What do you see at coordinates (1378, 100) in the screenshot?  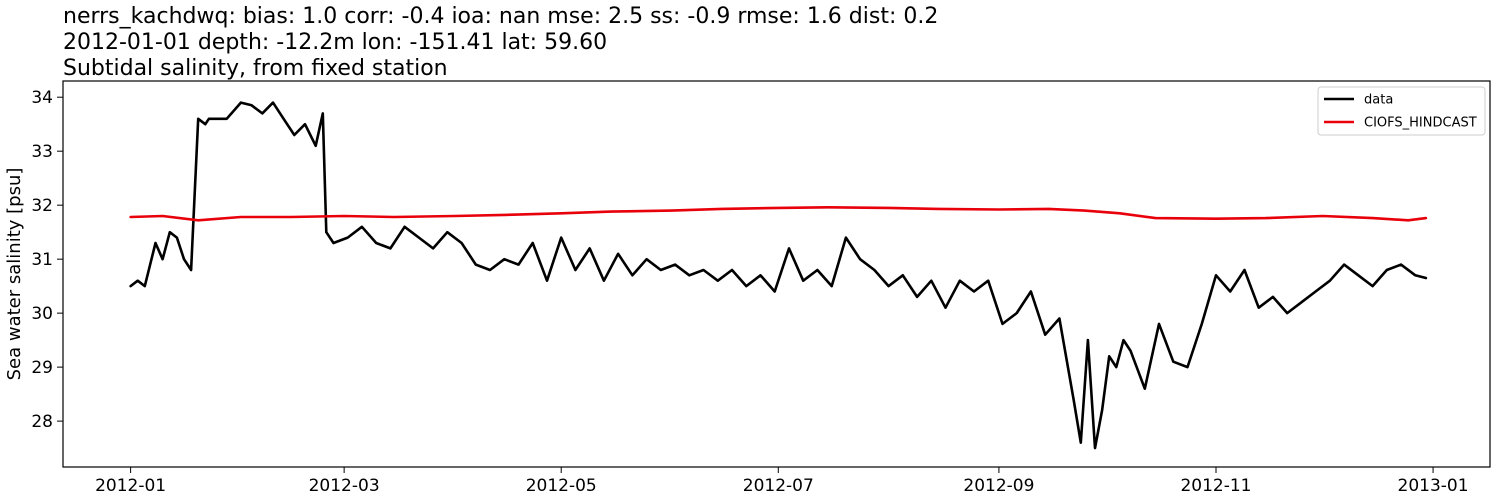 I see `legend-label-data: data` at bounding box center [1378, 100].